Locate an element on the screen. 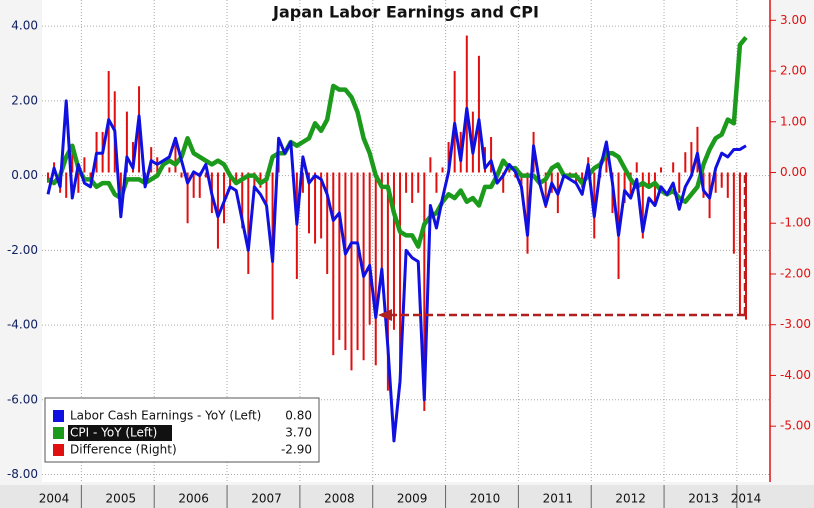 This screenshot has width=814, height=508. y2-tick-label: 1.00 is located at coordinates (793, 121).